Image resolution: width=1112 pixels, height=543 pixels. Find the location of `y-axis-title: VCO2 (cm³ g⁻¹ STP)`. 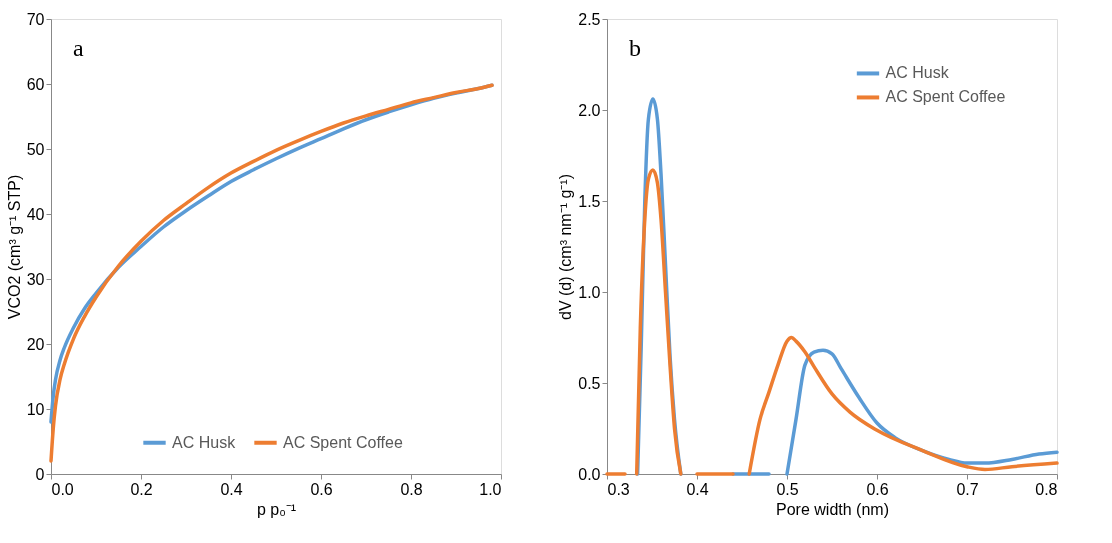

y-axis-title: VCO2 (cm³ g⁻¹ STP) is located at coordinates (14, 247).